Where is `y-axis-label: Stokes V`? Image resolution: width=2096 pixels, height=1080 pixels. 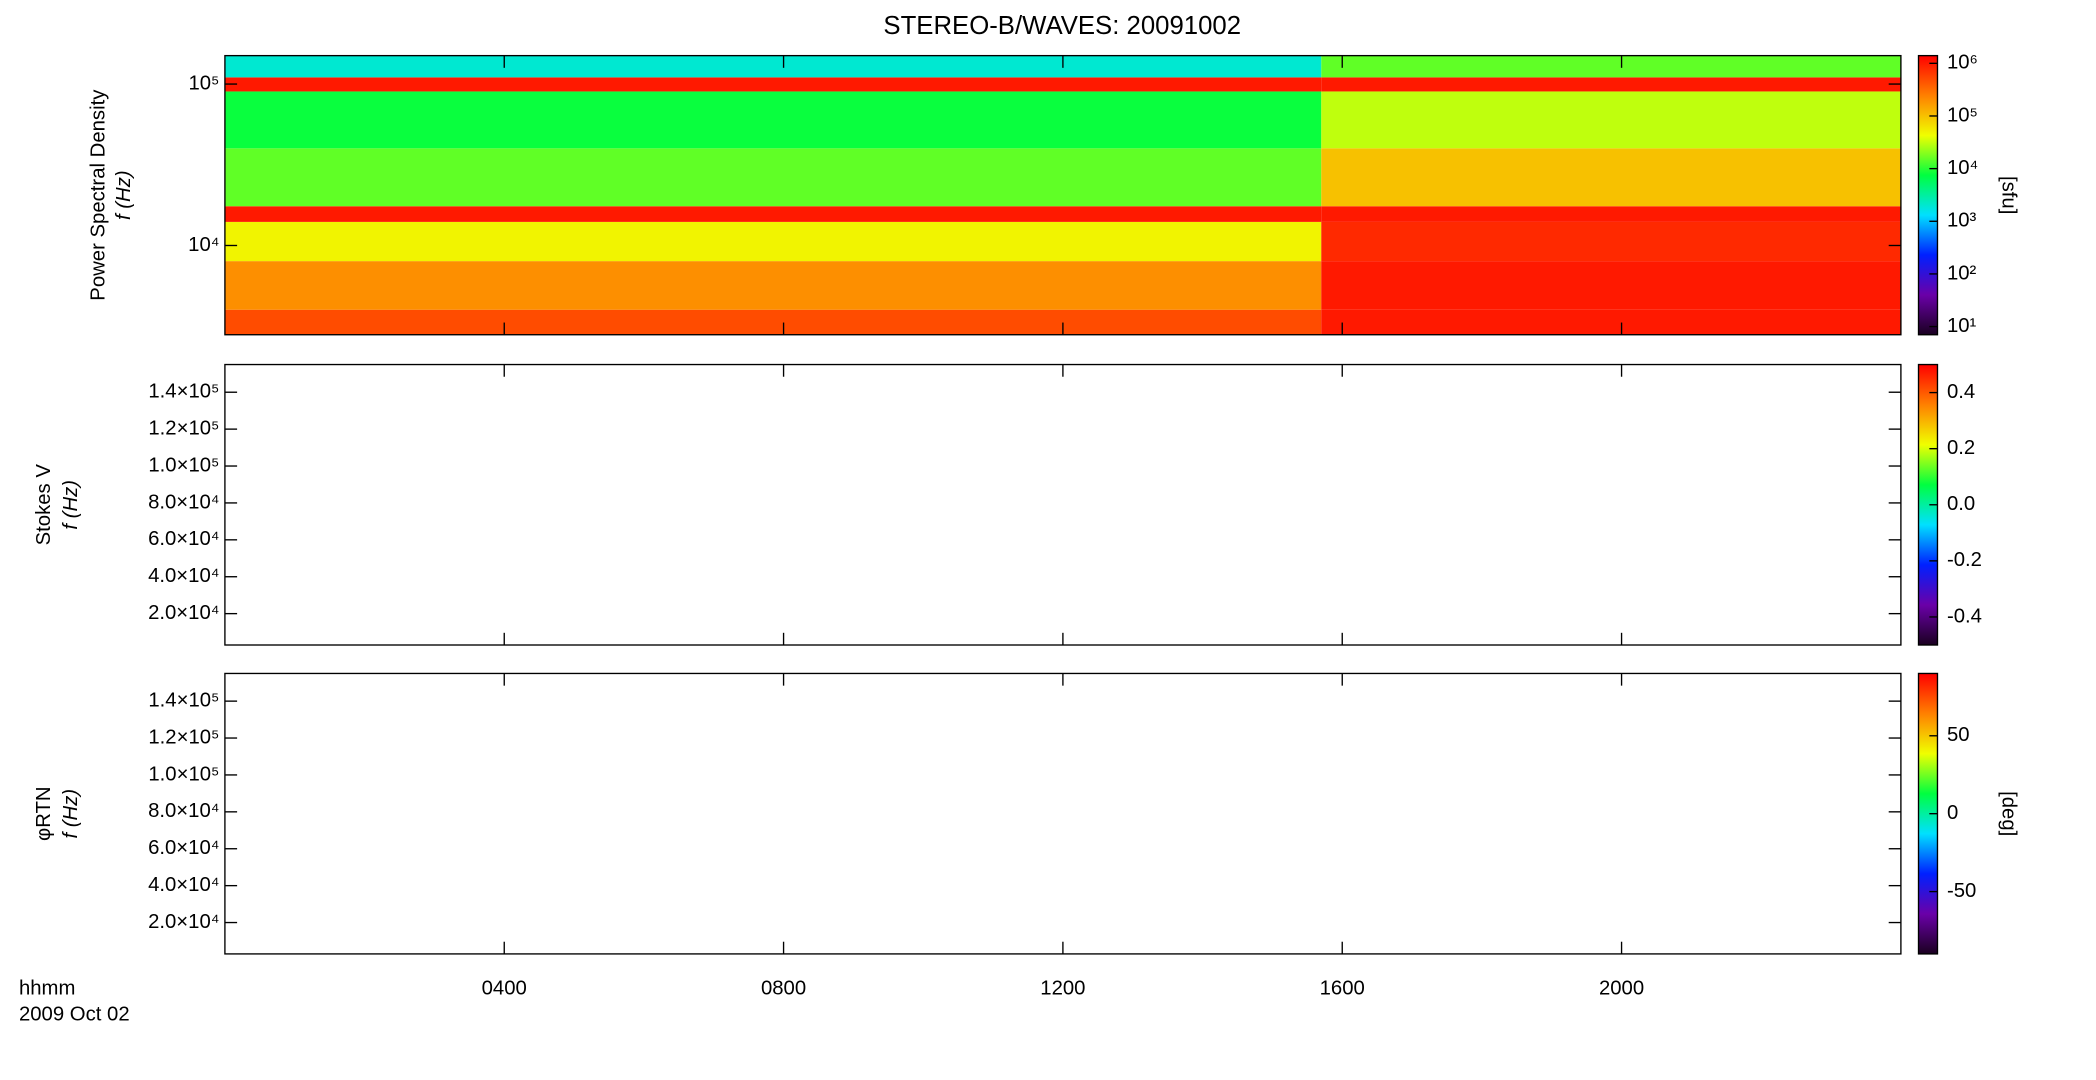 y-axis-label: Stokes V is located at coordinates (44, 505).